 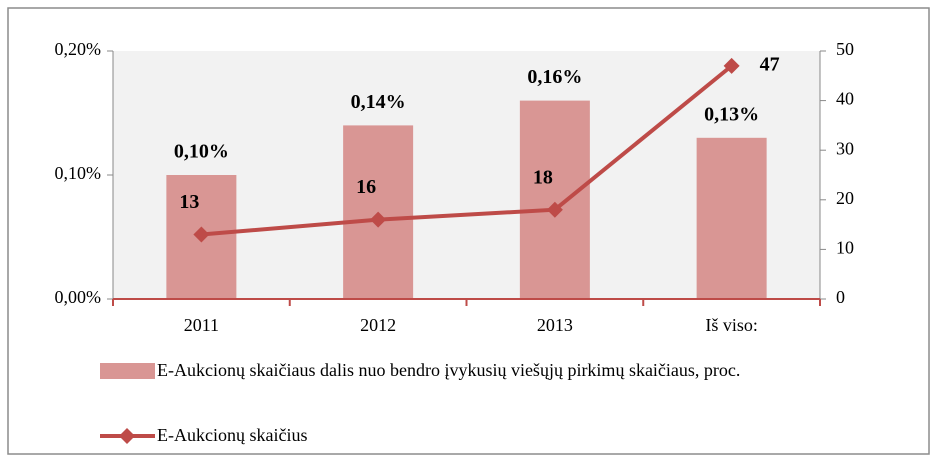 What do you see at coordinates (78, 173) in the screenshot?
I see `y-tick-label: 0,10%` at bounding box center [78, 173].